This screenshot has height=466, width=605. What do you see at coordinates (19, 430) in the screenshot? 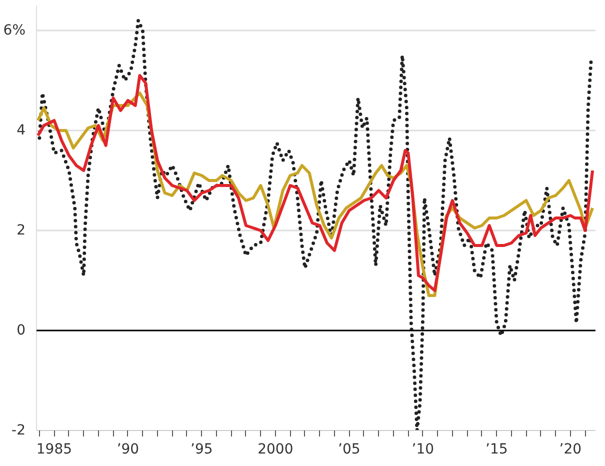
I see `y-tick-label: -2` at bounding box center [19, 430].